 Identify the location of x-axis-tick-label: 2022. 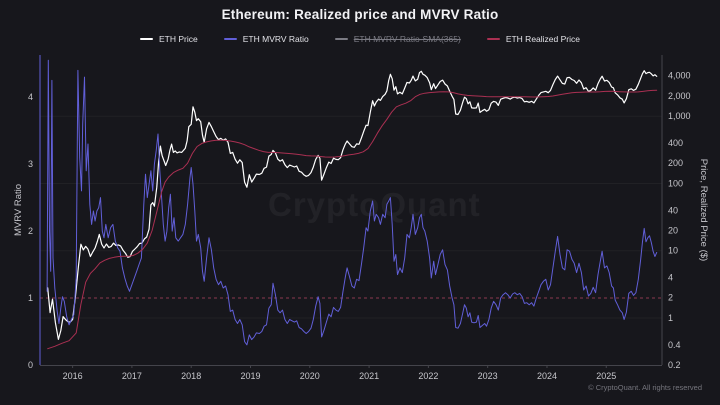
(428, 376).